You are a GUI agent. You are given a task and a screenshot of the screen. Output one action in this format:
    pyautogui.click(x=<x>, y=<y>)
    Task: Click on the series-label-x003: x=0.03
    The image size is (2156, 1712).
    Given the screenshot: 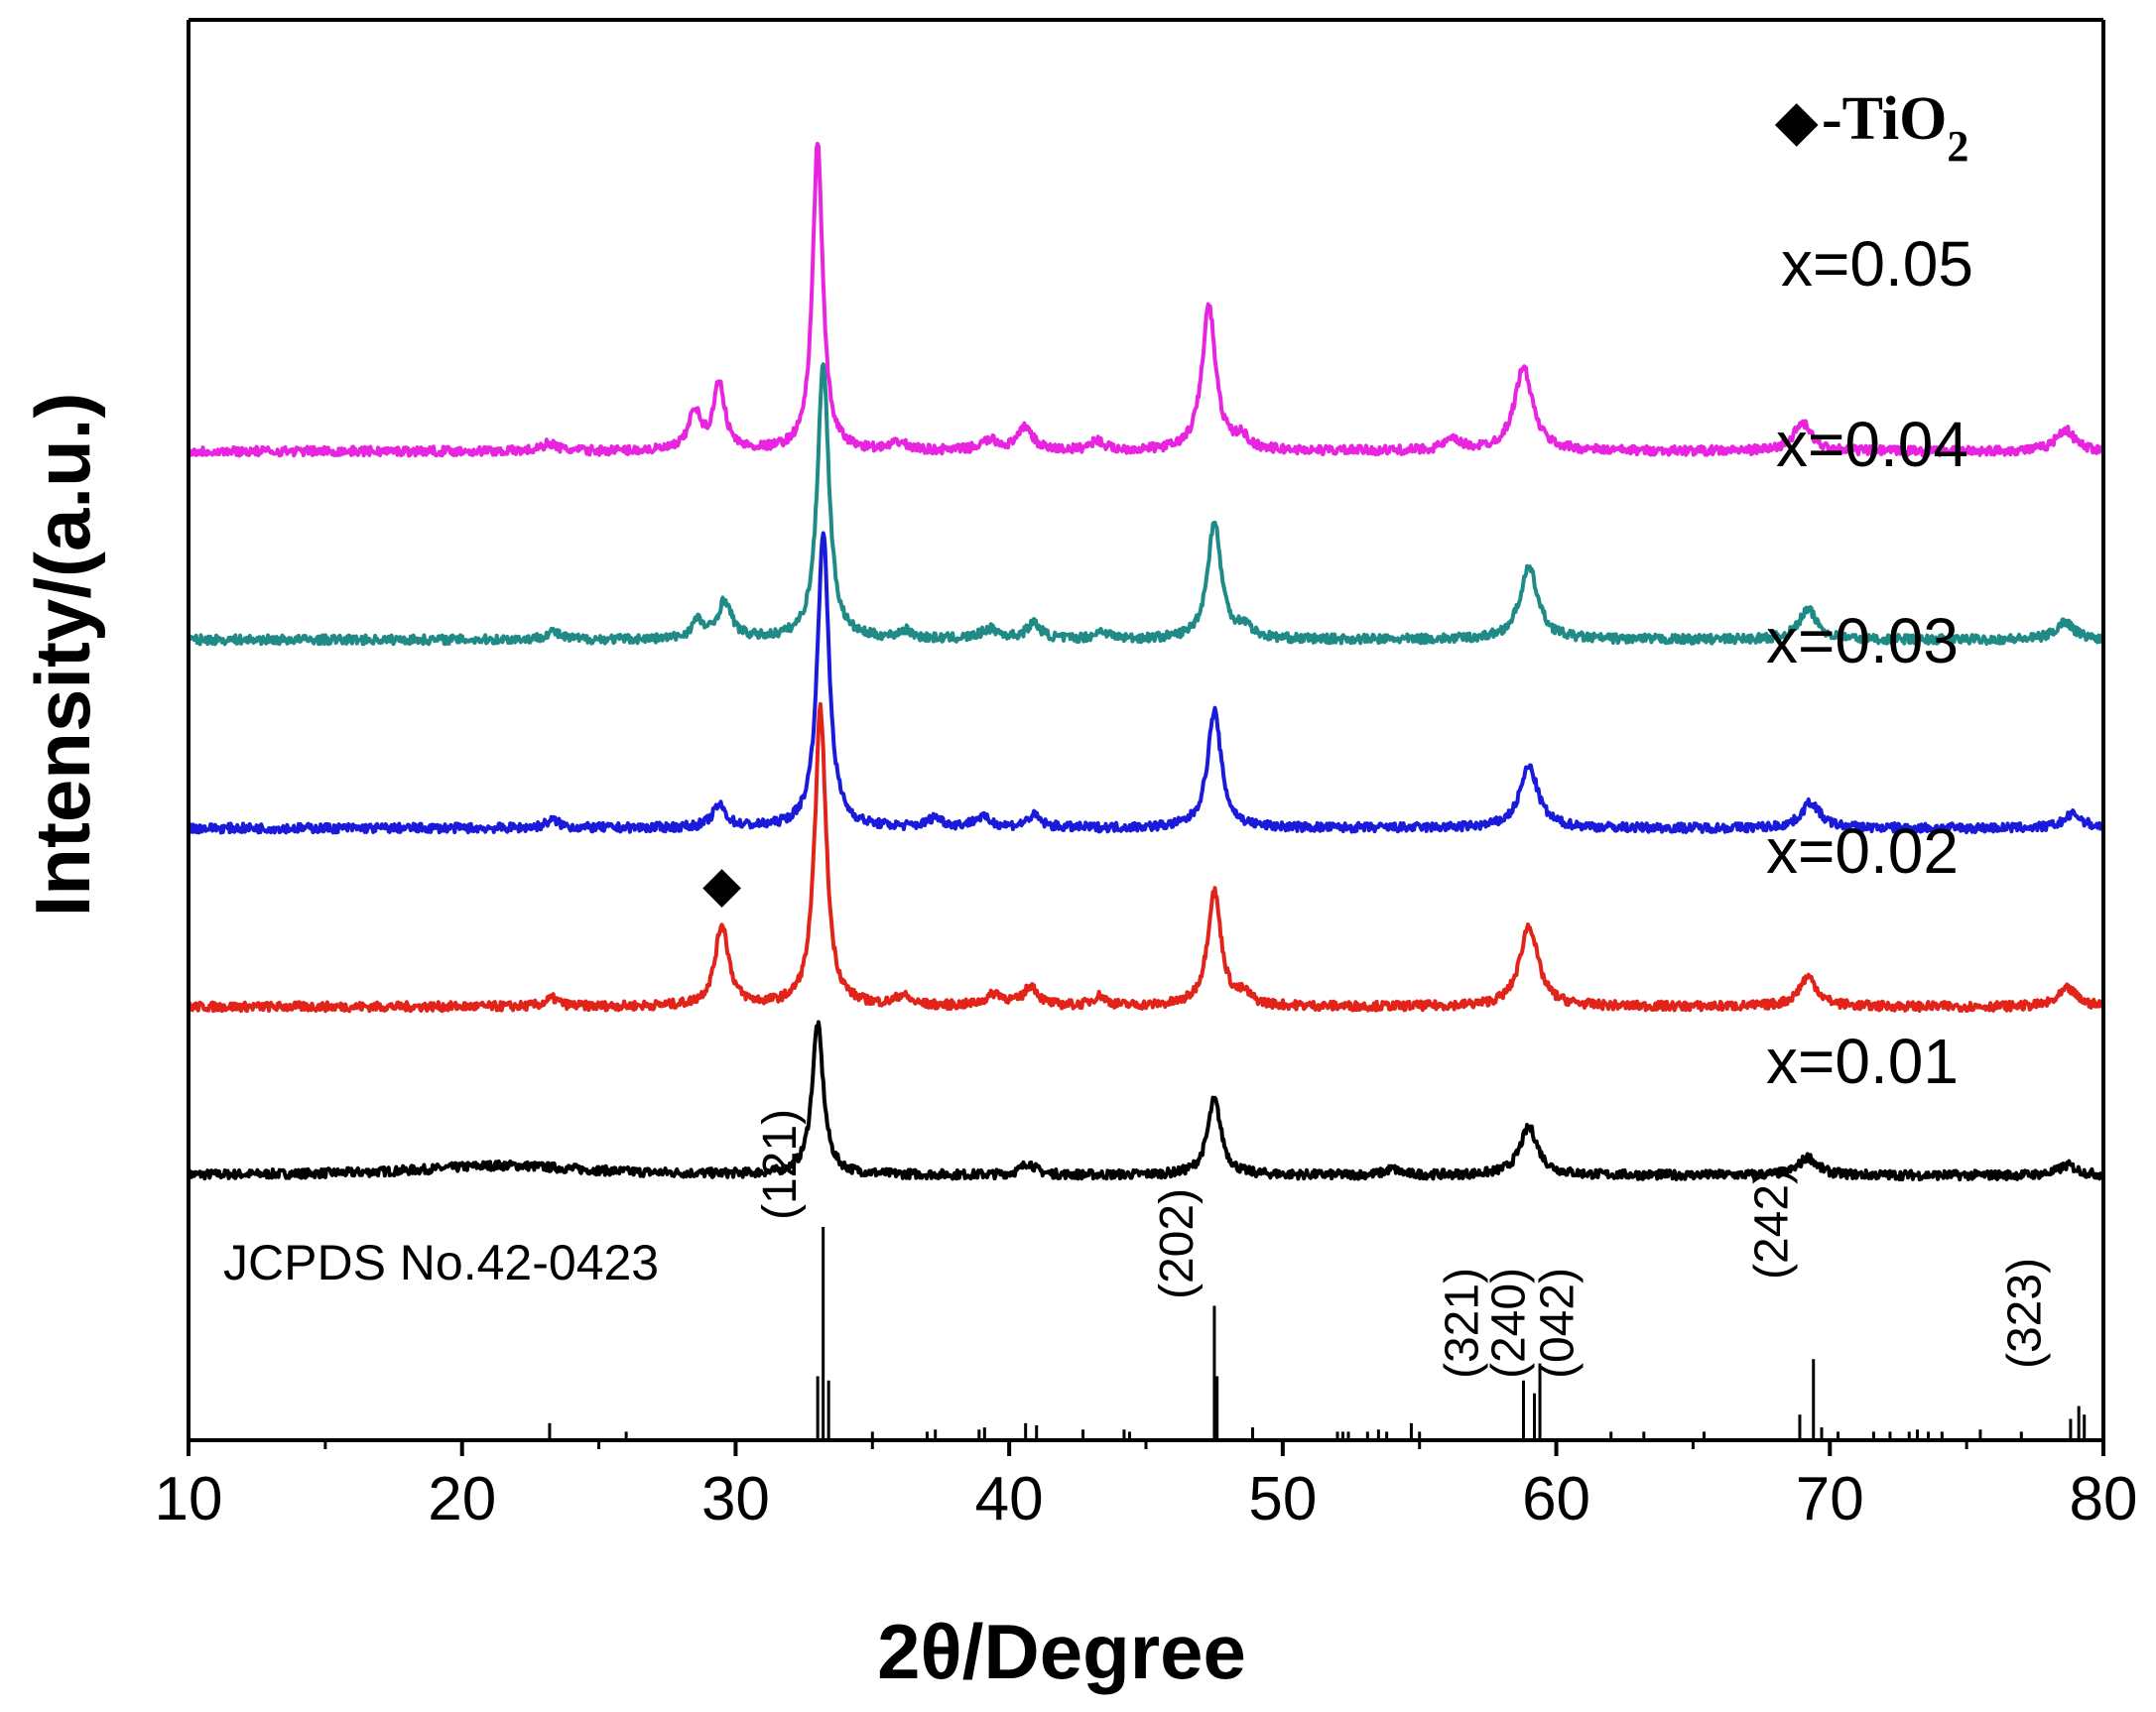 What is the action you would take?
    pyautogui.click(x=1862, y=640)
    